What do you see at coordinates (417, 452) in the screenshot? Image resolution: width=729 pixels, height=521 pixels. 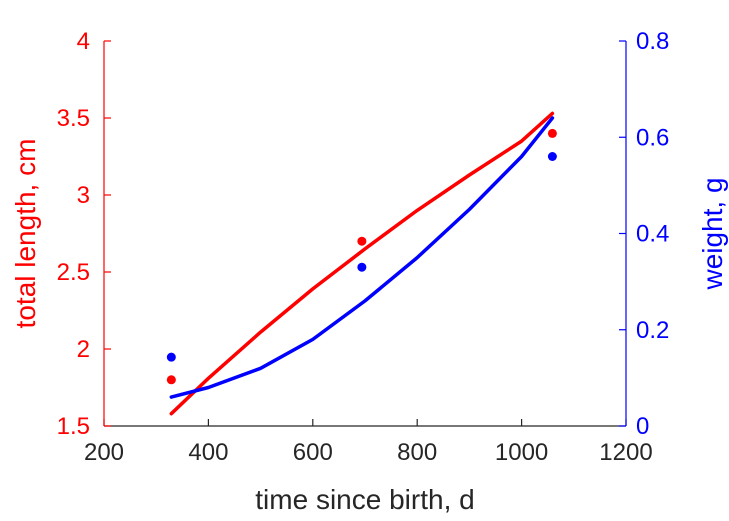 I see `x-tick-label: 800` at bounding box center [417, 452].